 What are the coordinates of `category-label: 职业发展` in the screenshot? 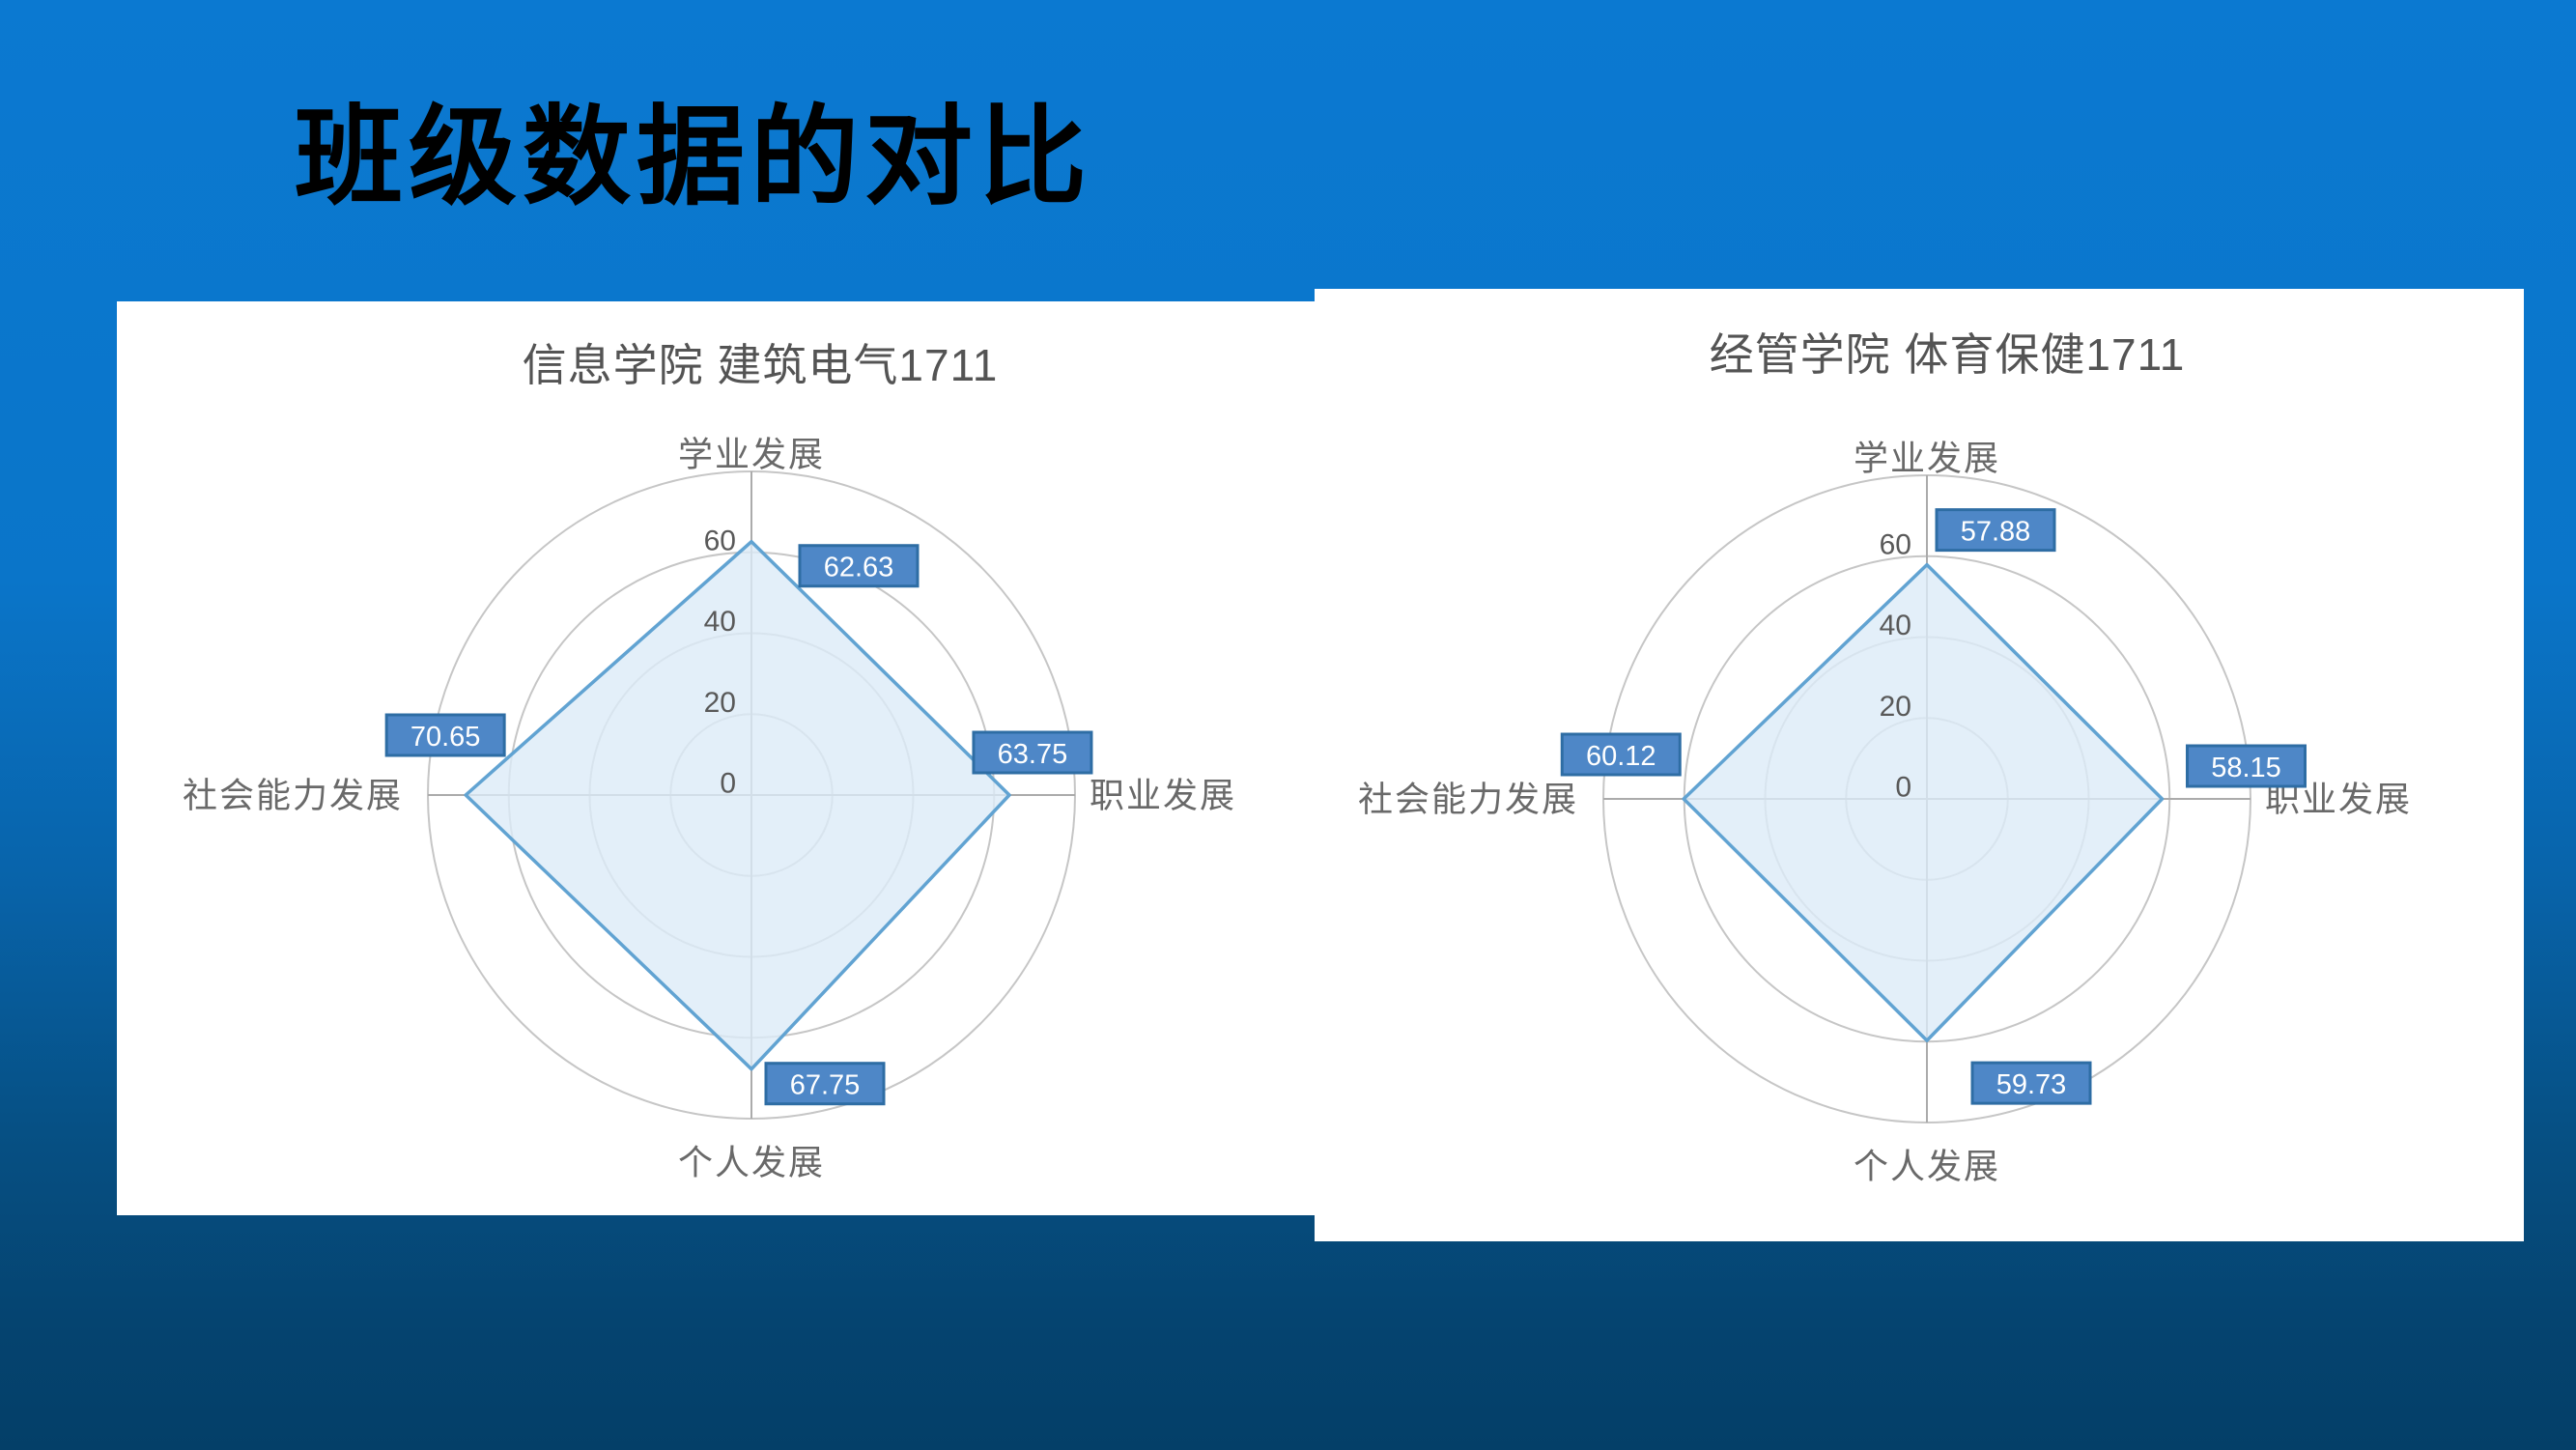 It's located at (1163, 796).